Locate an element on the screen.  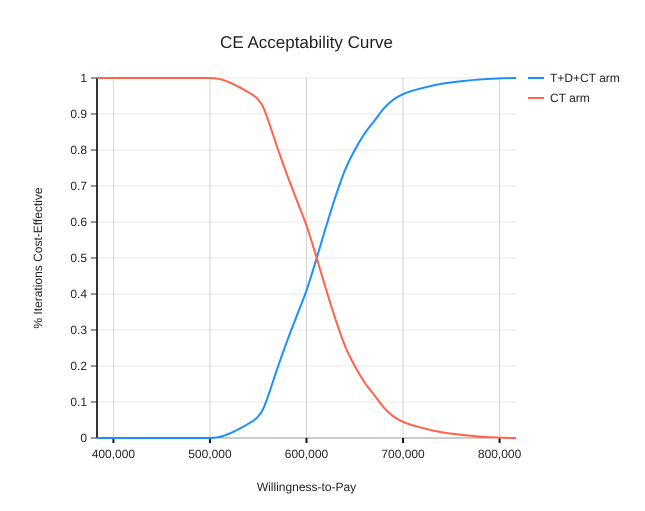
y-tick-label: 0.2 is located at coordinates (79, 366).